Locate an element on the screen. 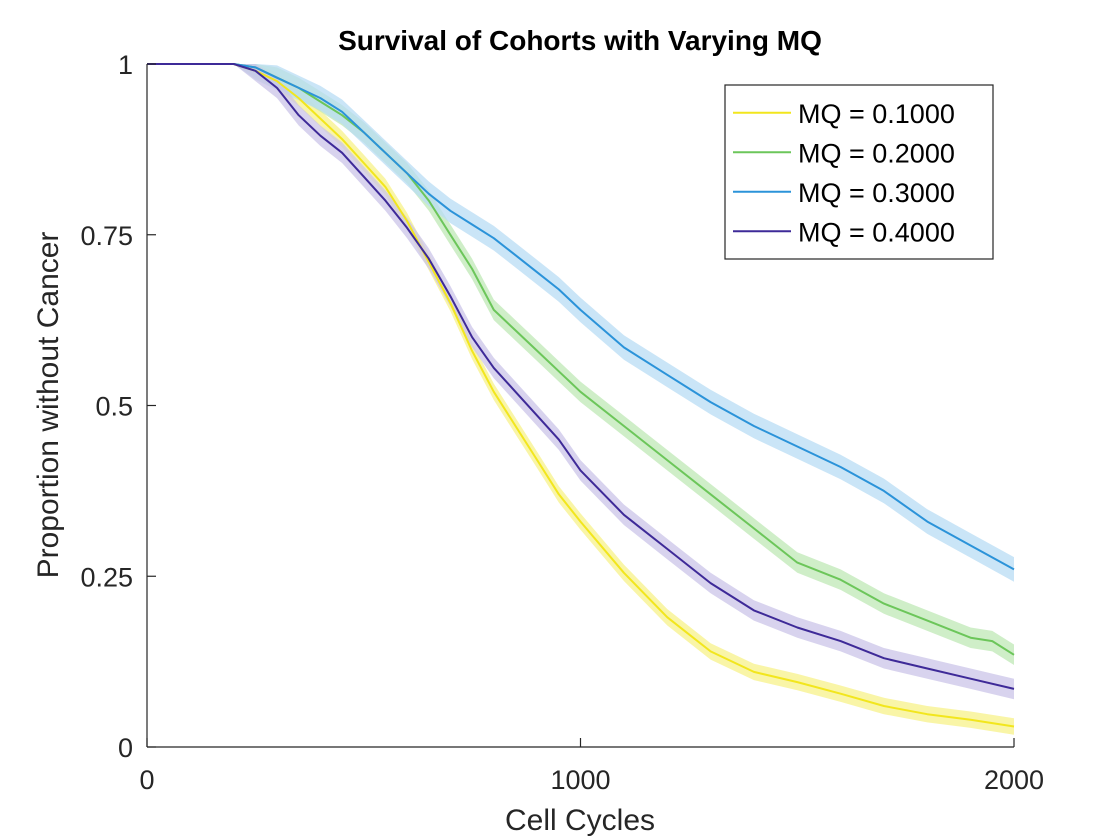 The image size is (1120, 840). legend-box is located at coordinates (859, 172).